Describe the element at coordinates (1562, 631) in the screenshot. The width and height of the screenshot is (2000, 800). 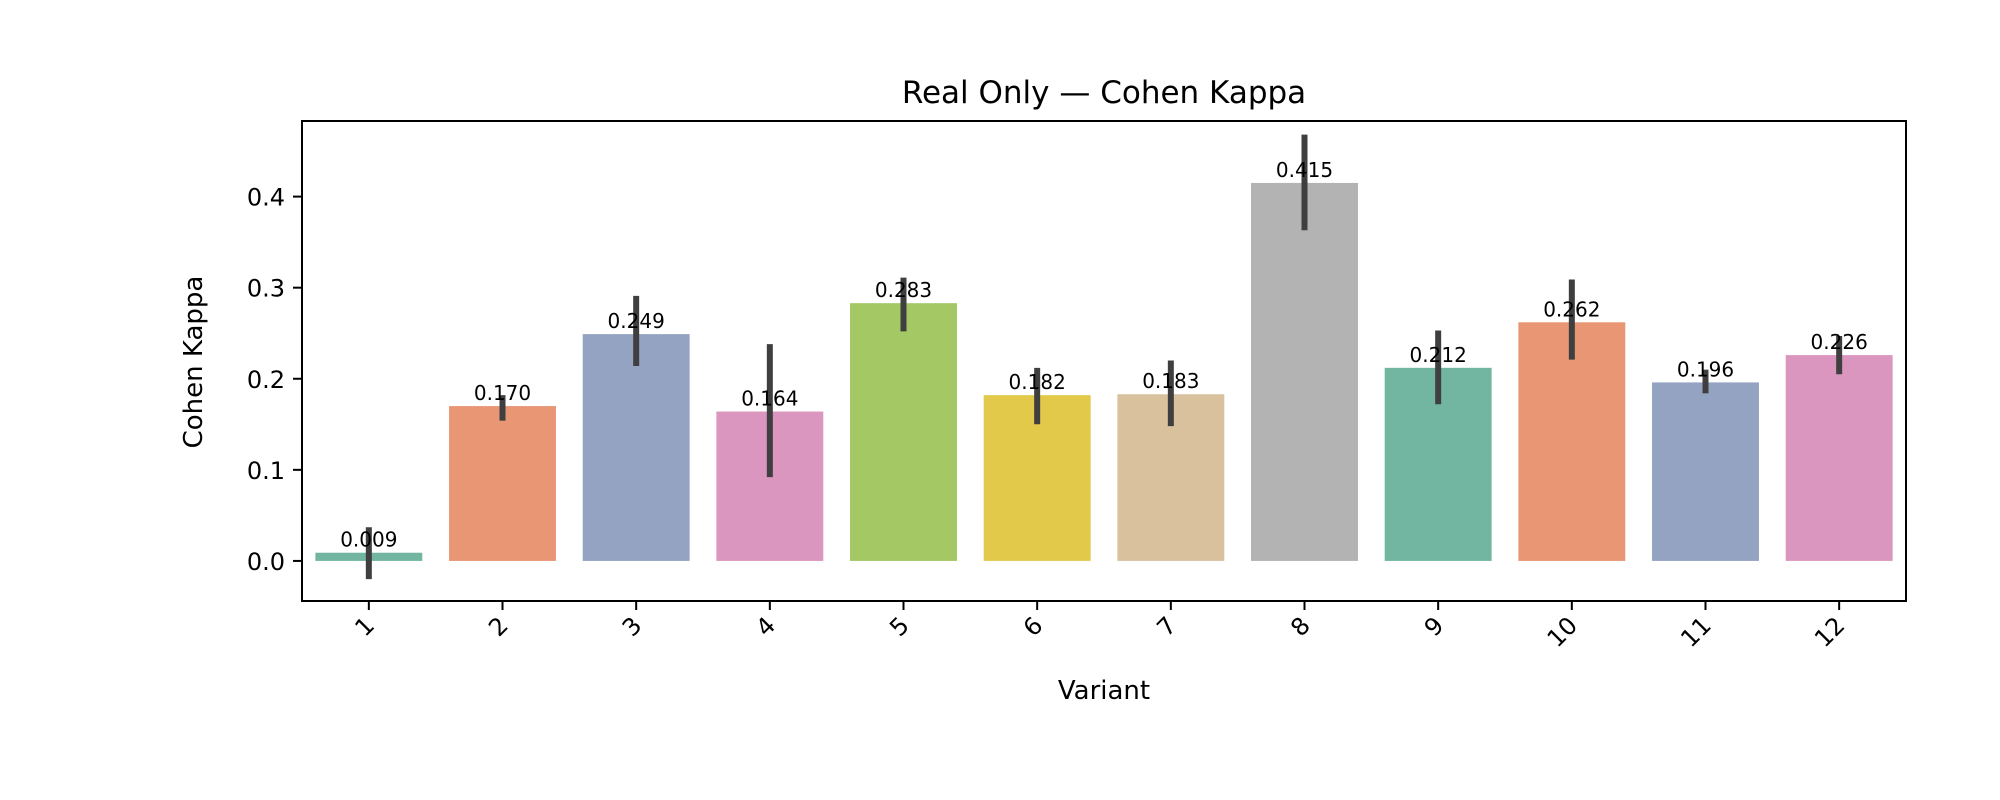
I see `x-tick-label: 10` at that location.